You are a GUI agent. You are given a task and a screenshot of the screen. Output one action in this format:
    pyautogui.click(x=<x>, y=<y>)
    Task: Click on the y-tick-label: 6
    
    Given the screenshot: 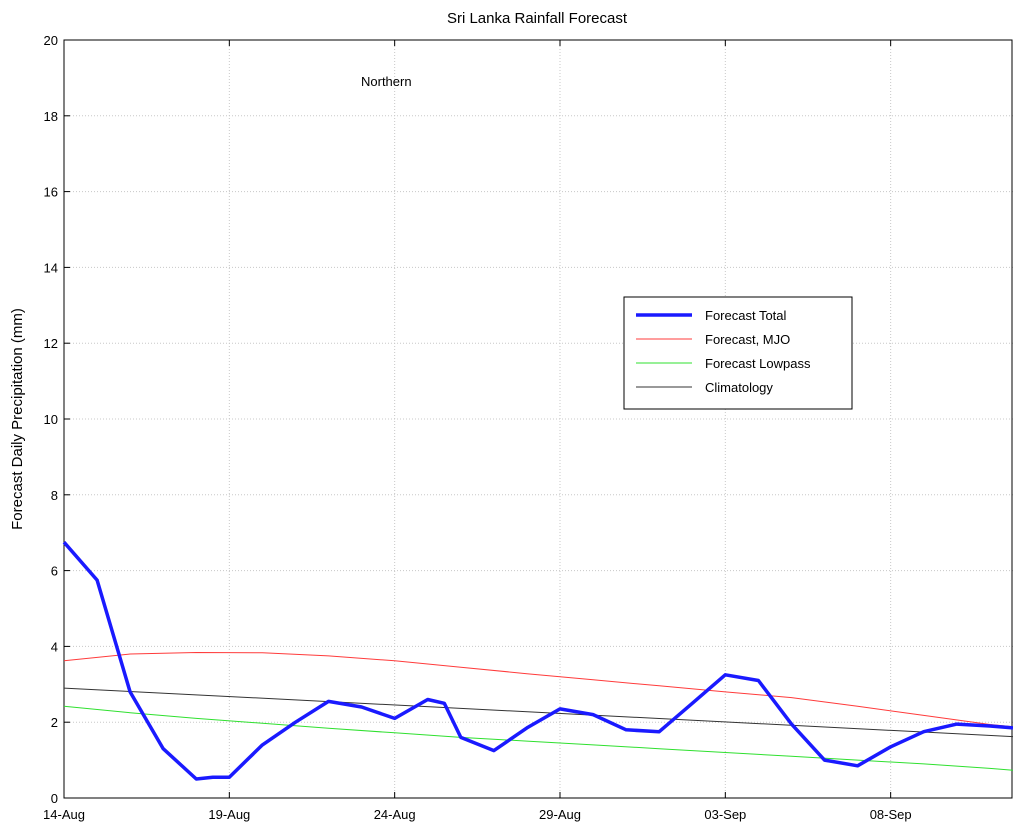 What is the action you would take?
    pyautogui.click(x=54, y=571)
    